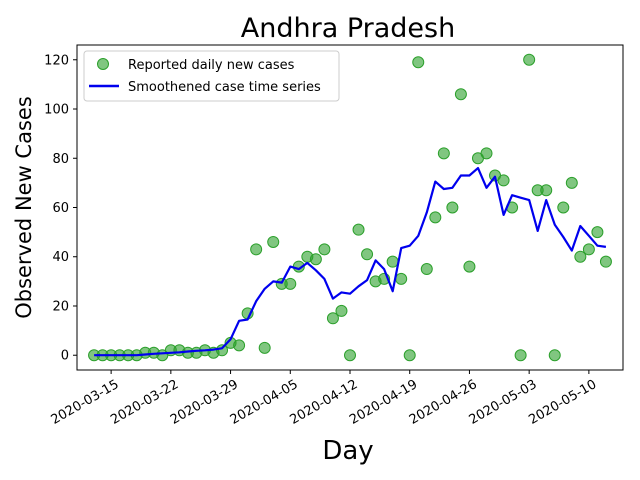 The width and height of the screenshot is (640, 480). What do you see at coordinates (65, 356) in the screenshot?
I see `y-tick-label: 0` at bounding box center [65, 356].